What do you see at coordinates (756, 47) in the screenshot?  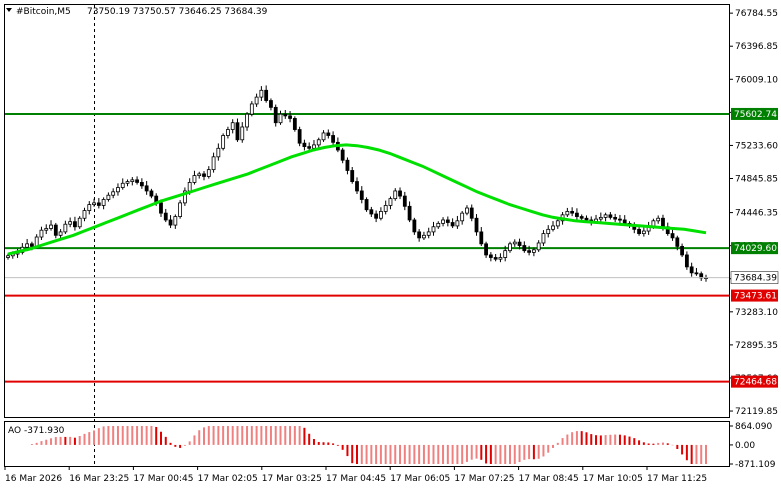 I see `price-tick-label: 76396.85` at bounding box center [756, 47].